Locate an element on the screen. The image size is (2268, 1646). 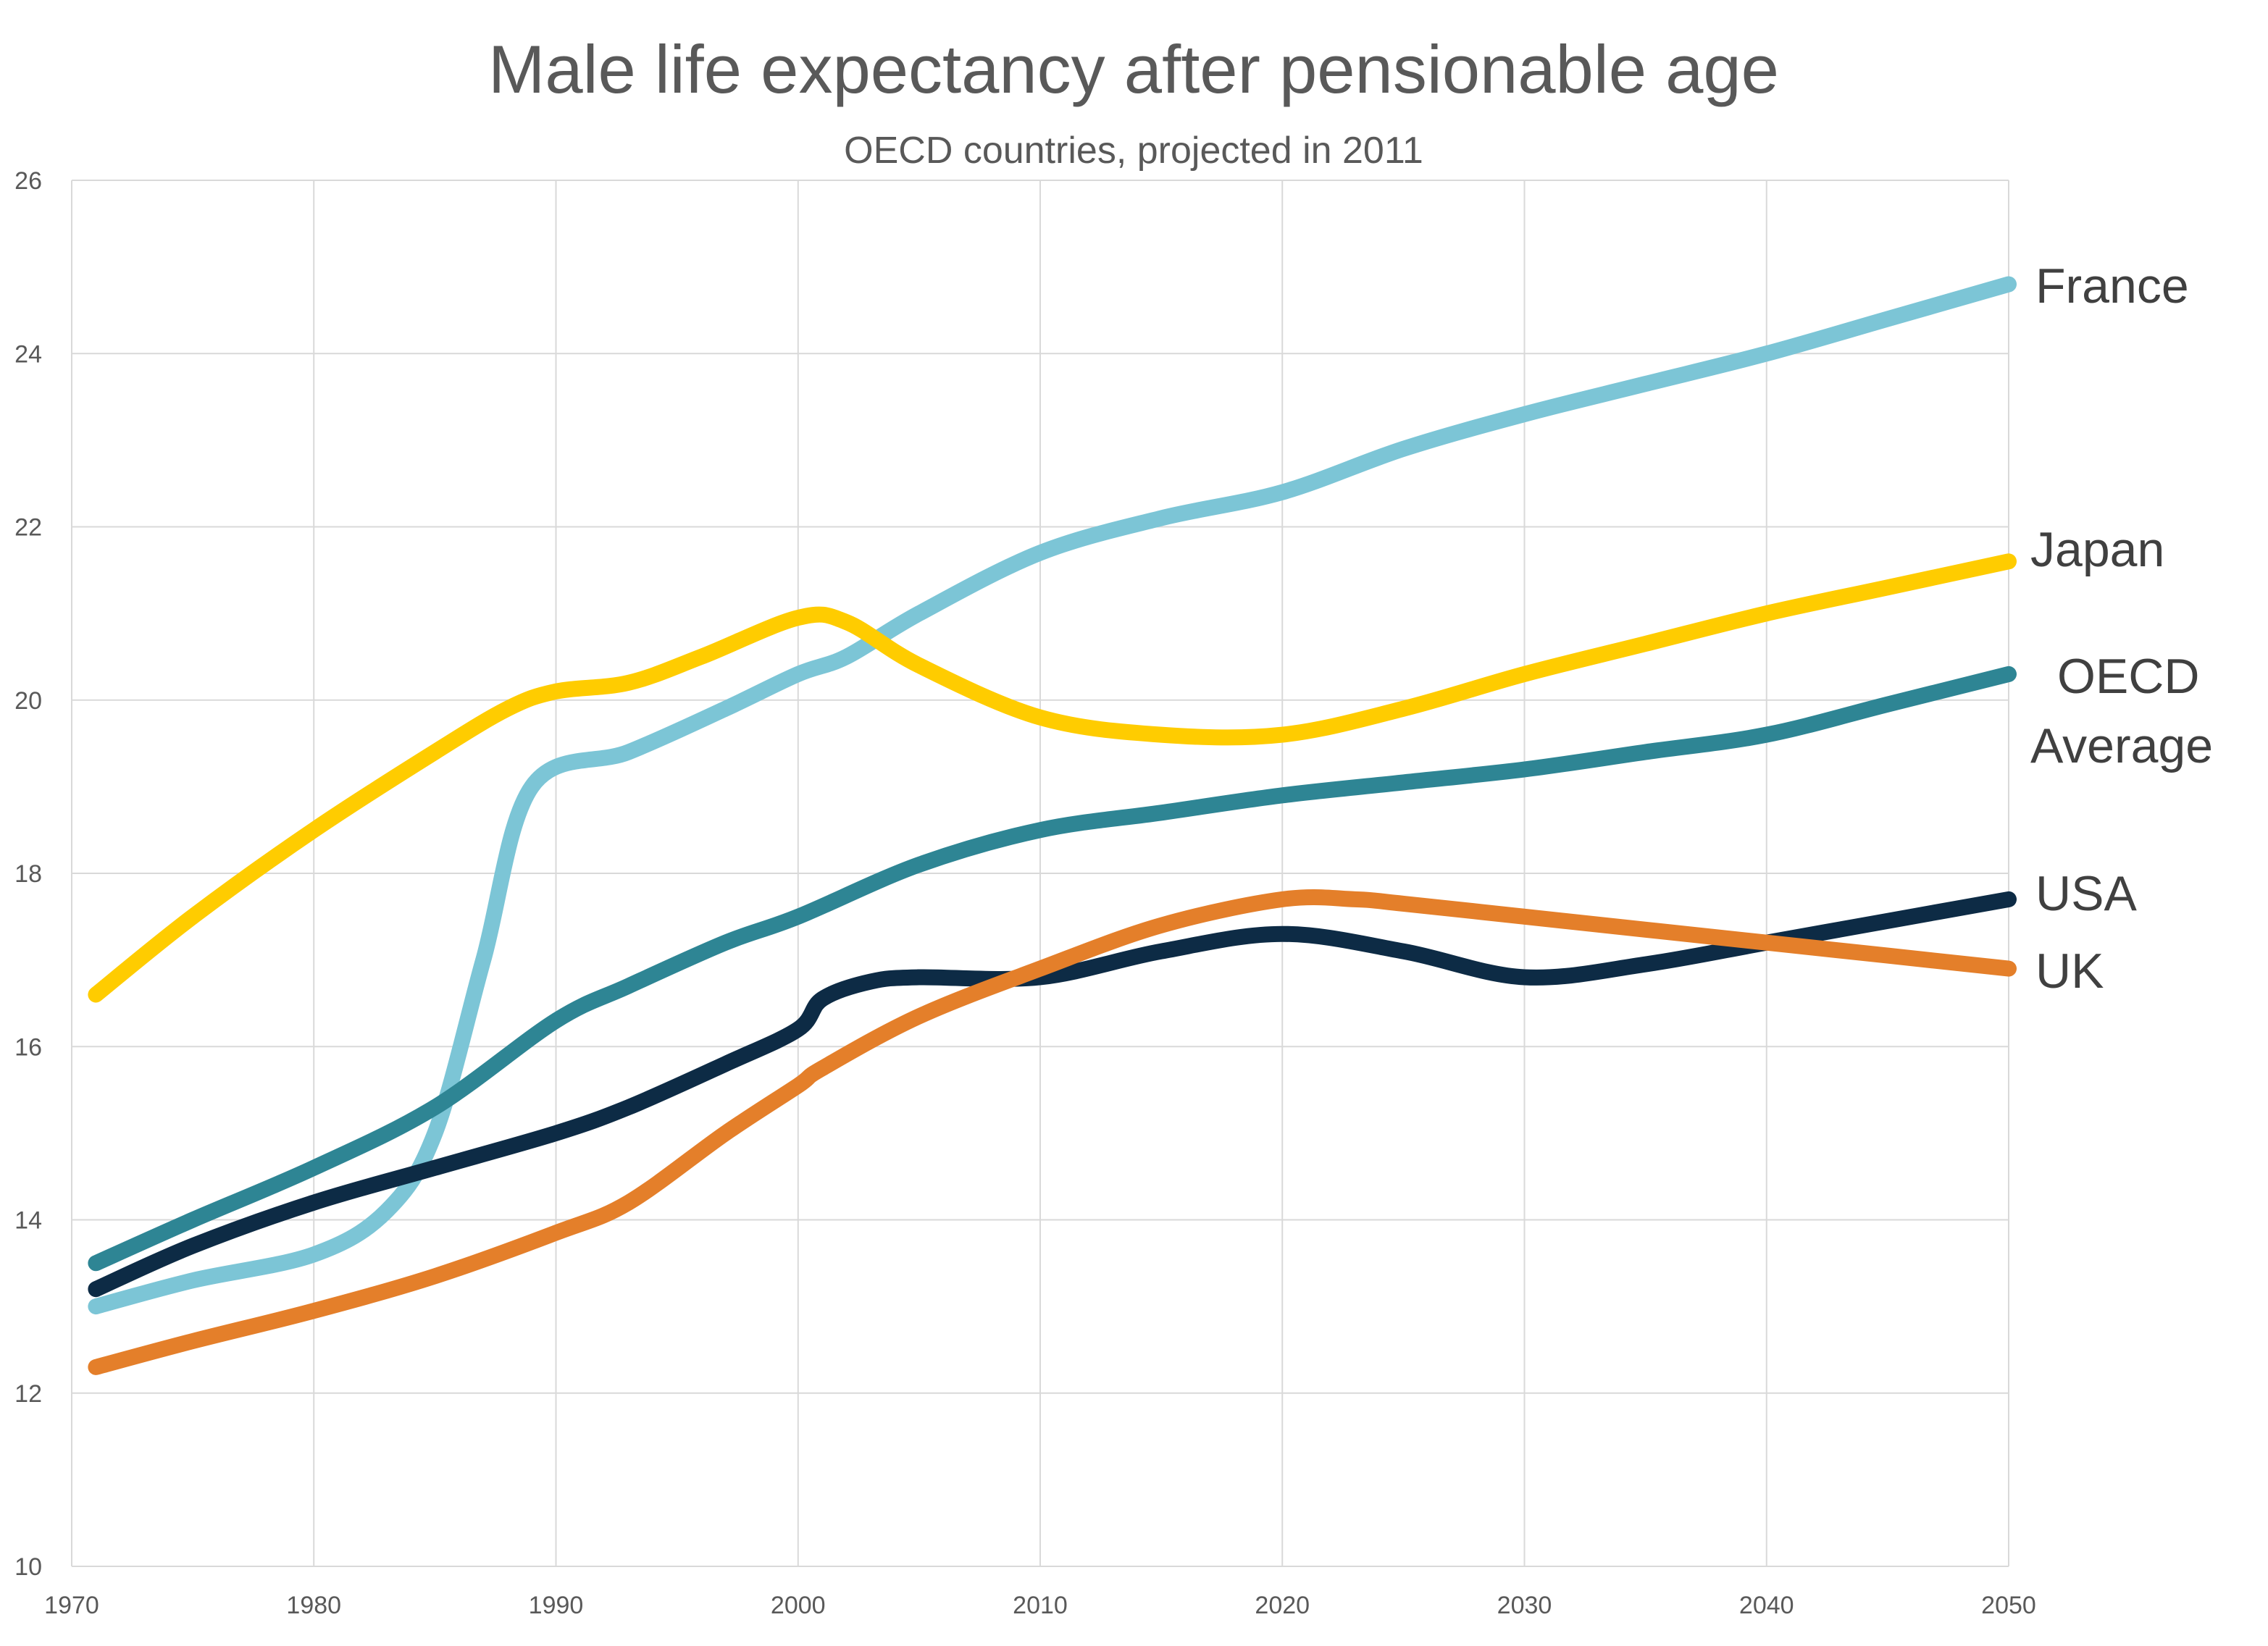
y-tick-label: 22 is located at coordinates (28, 528).